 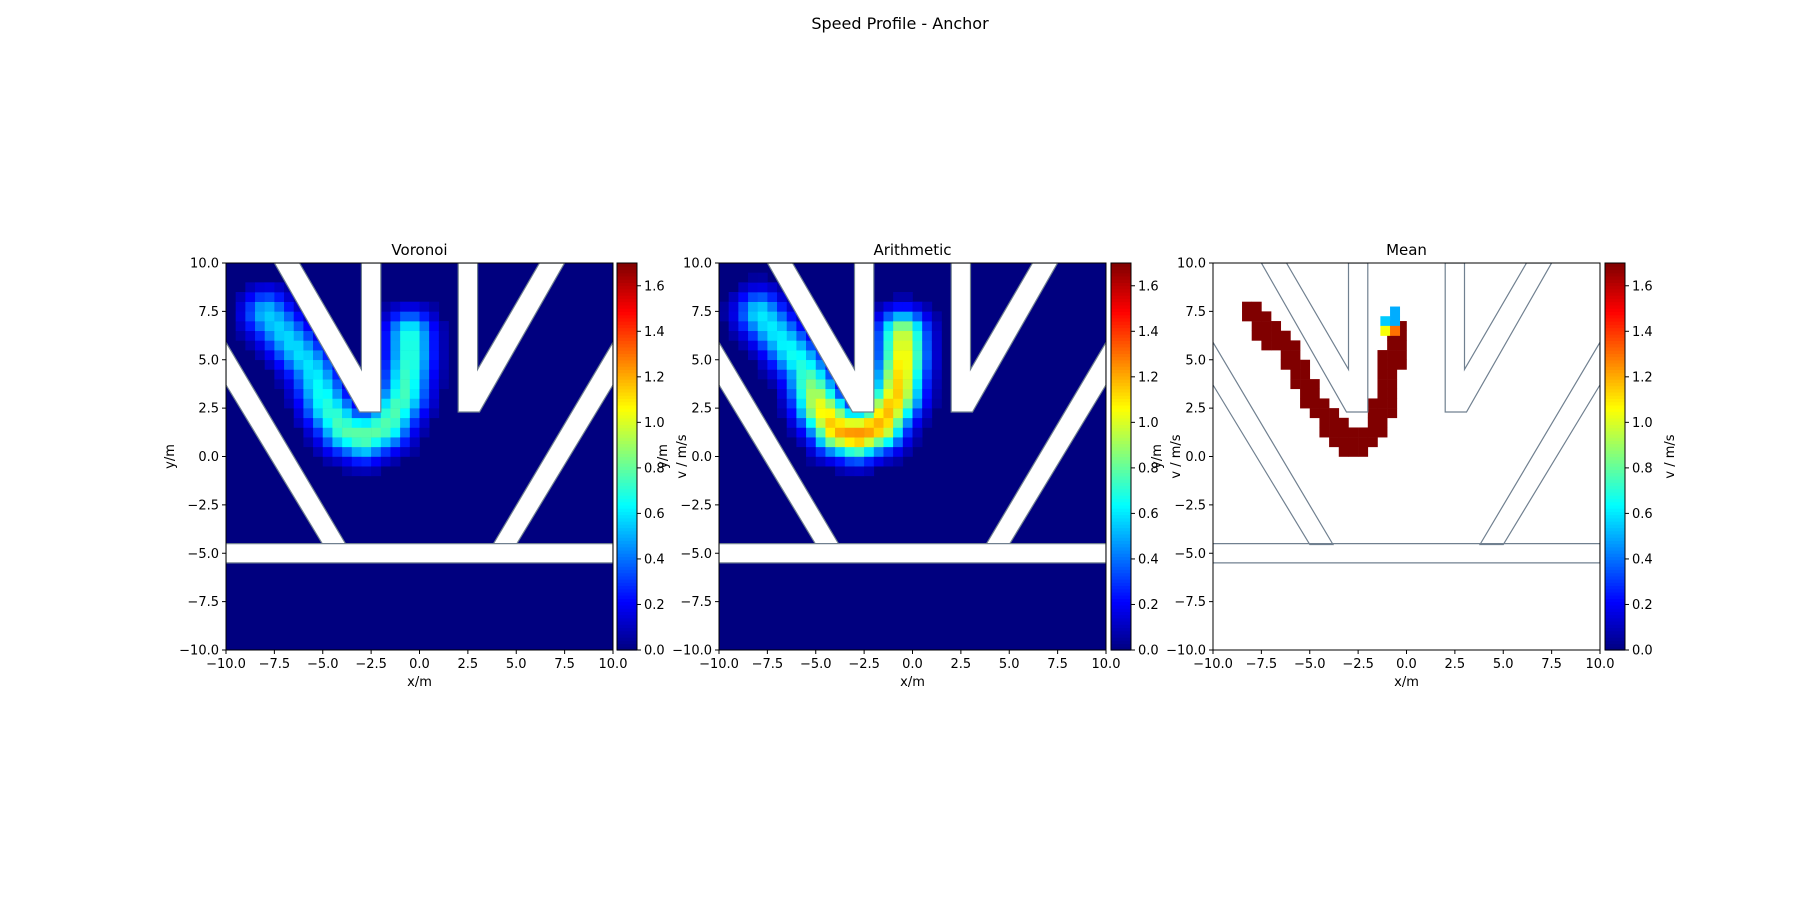 I want to click on colorbar-tick-label: 0.6, so click(x=1148, y=514).